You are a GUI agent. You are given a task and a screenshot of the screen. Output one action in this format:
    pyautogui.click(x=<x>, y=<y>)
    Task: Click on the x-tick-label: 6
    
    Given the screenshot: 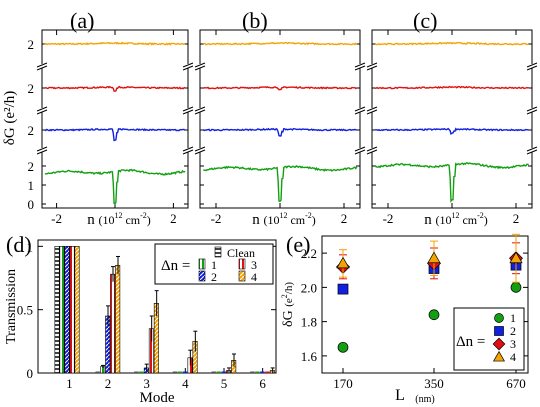 What is the action you would take?
    pyautogui.click(x=262, y=383)
    